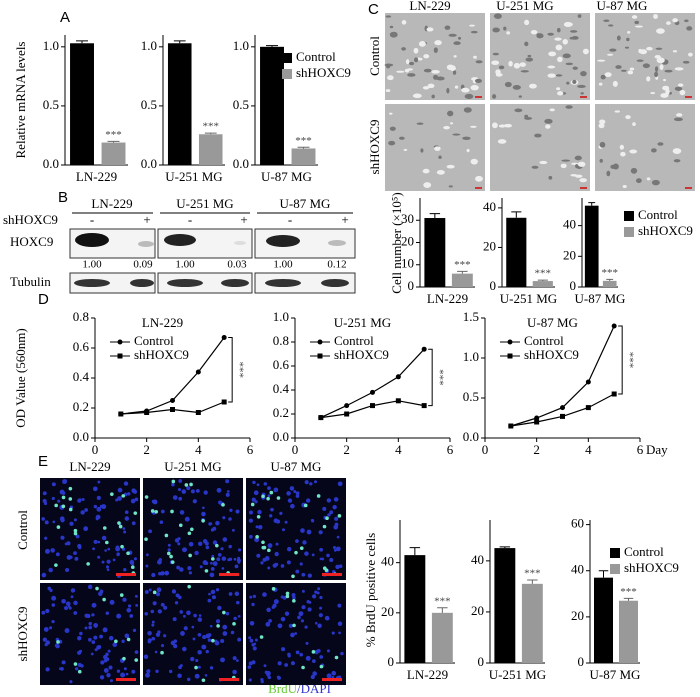 The height and width of the screenshot is (697, 700). Describe the element at coordinates (281, 388) in the screenshot. I see `y-tick-label: 0.4` at that location.